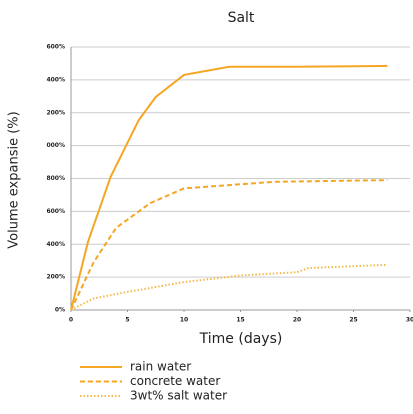 This screenshot has width=413, height=414. What do you see at coordinates (55, 145) in the screenshot?
I see `y-tick-label: 000%` at bounding box center [55, 145].